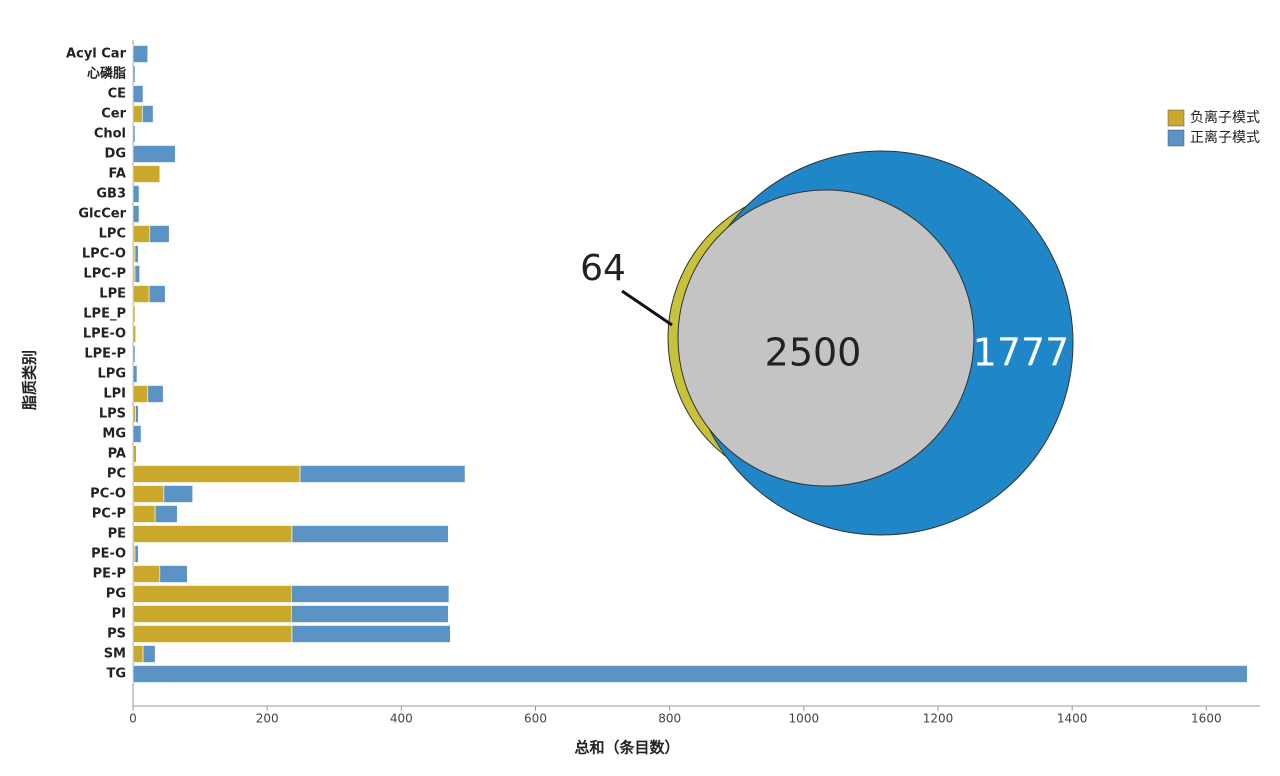 The width and height of the screenshot is (1280, 776). What do you see at coordinates (813, 353) in the screenshot?
I see `venn-overlap-label: 2500` at bounding box center [813, 353].